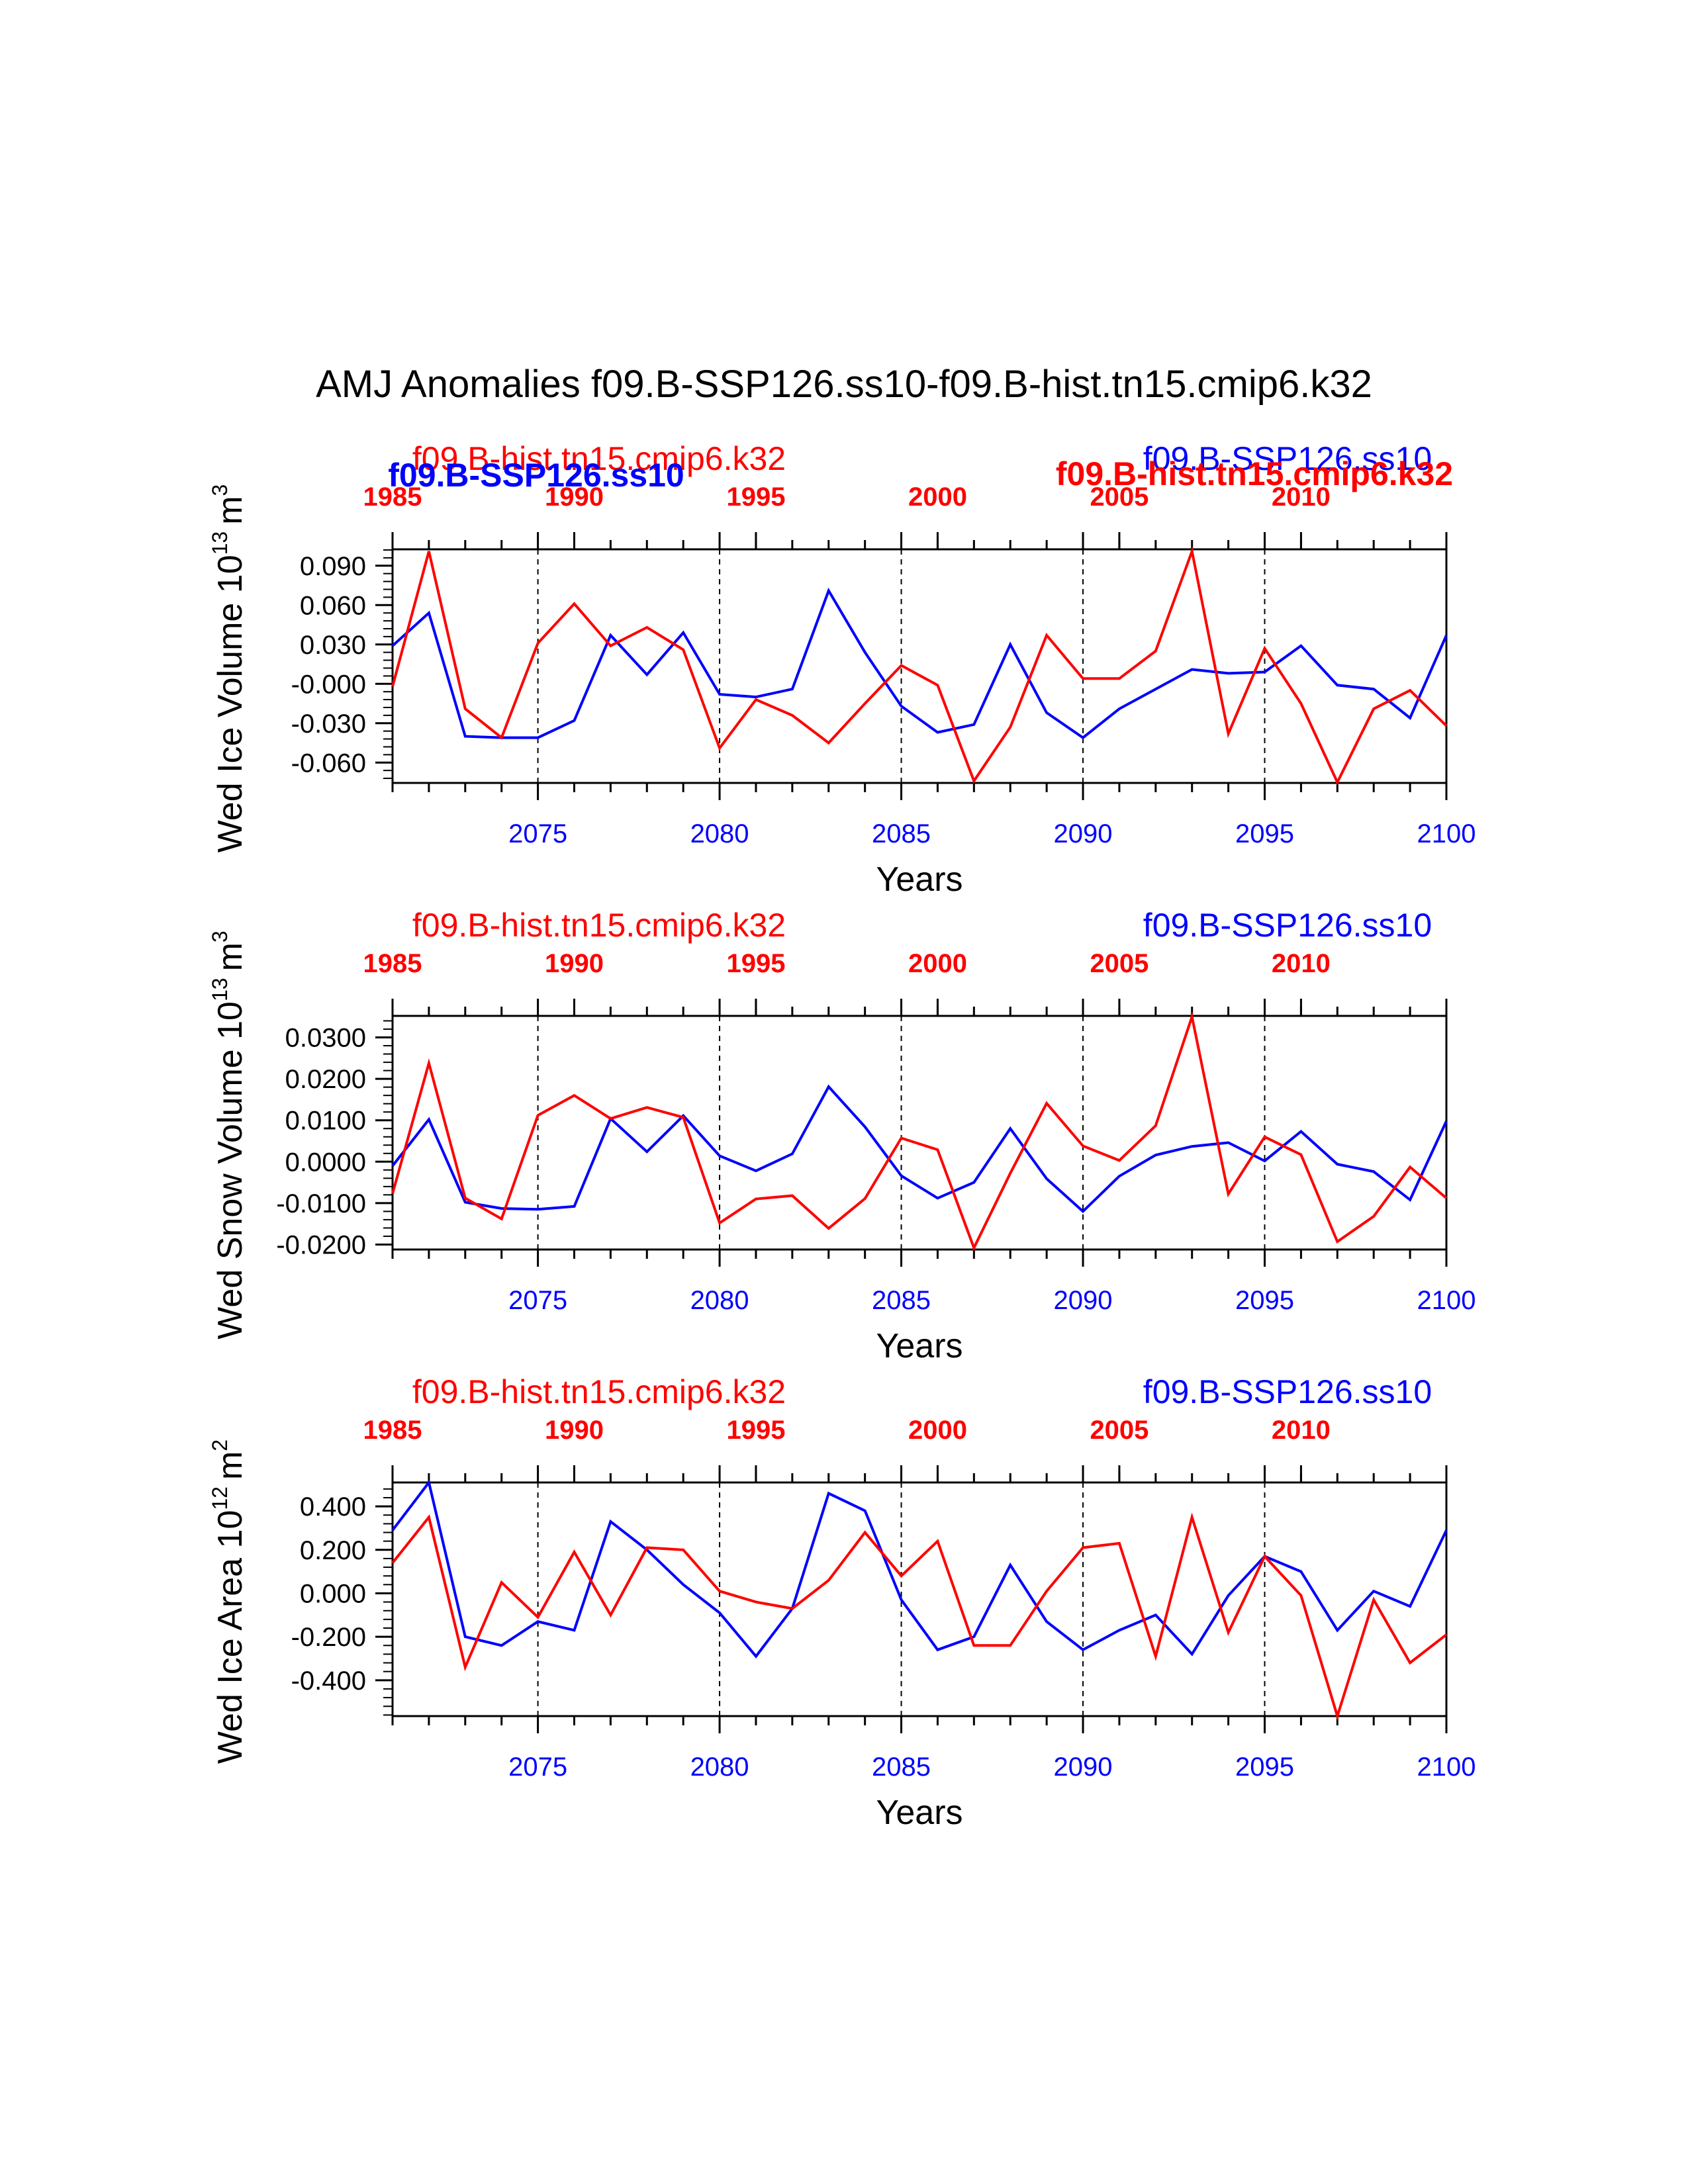 This screenshot has height=2184, width=1688. Describe the element at coordinates (220, 1445) in the screenshot. I see `y-axis-label-unit-exponent: 2` at that location.